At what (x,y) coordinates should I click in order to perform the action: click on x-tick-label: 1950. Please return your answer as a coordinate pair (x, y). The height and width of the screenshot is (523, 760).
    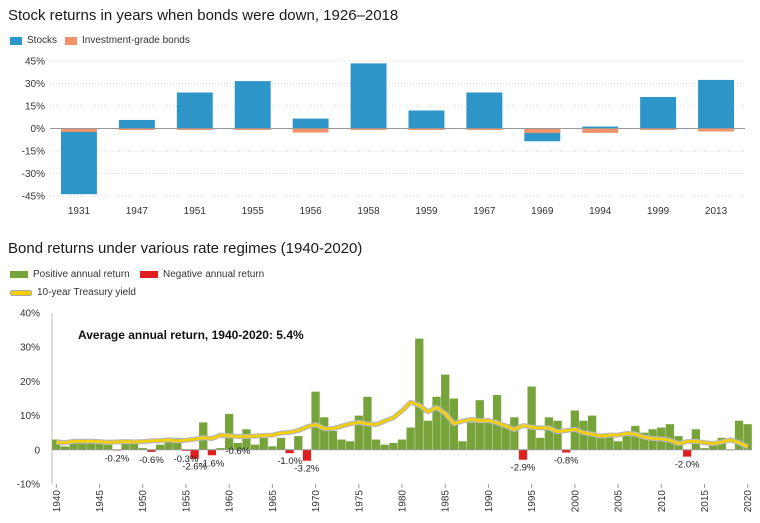
    Looking at the image, I should click on (143, 501).